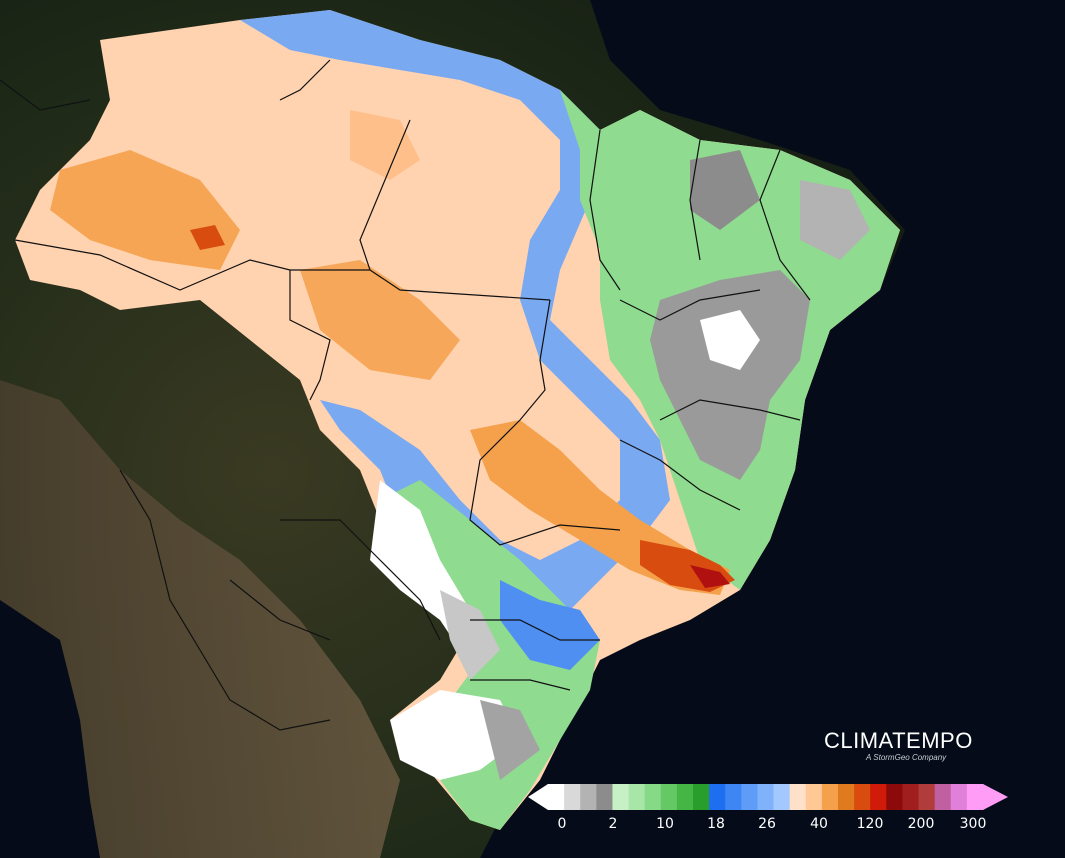  I want to click on legend-tick: 10, so click(665, 824).